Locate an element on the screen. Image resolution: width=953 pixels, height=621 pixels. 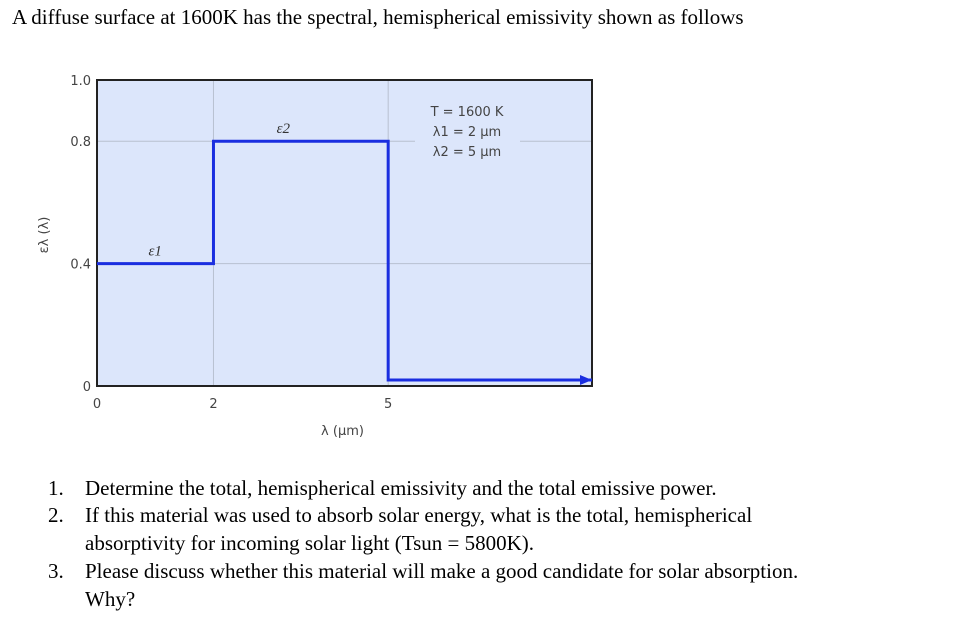
question-number: 3. is located at coordinates (56, 571).